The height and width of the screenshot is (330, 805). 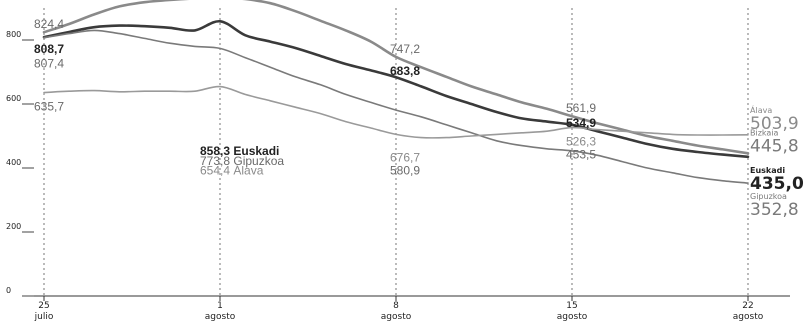 I want to click on end-label-name-euskadi: Euskadi, so click(x=767, y=170).